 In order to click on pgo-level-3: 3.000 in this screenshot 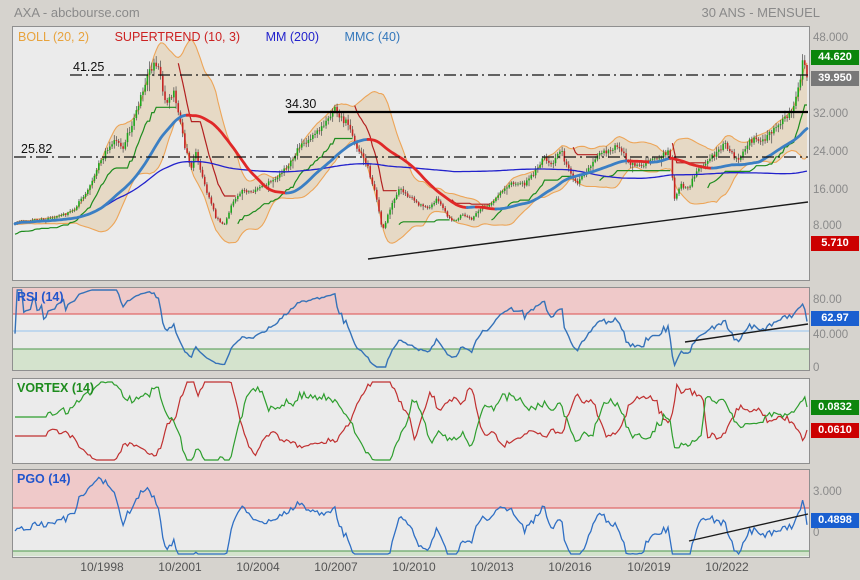, I will do `click(827, 492)`.